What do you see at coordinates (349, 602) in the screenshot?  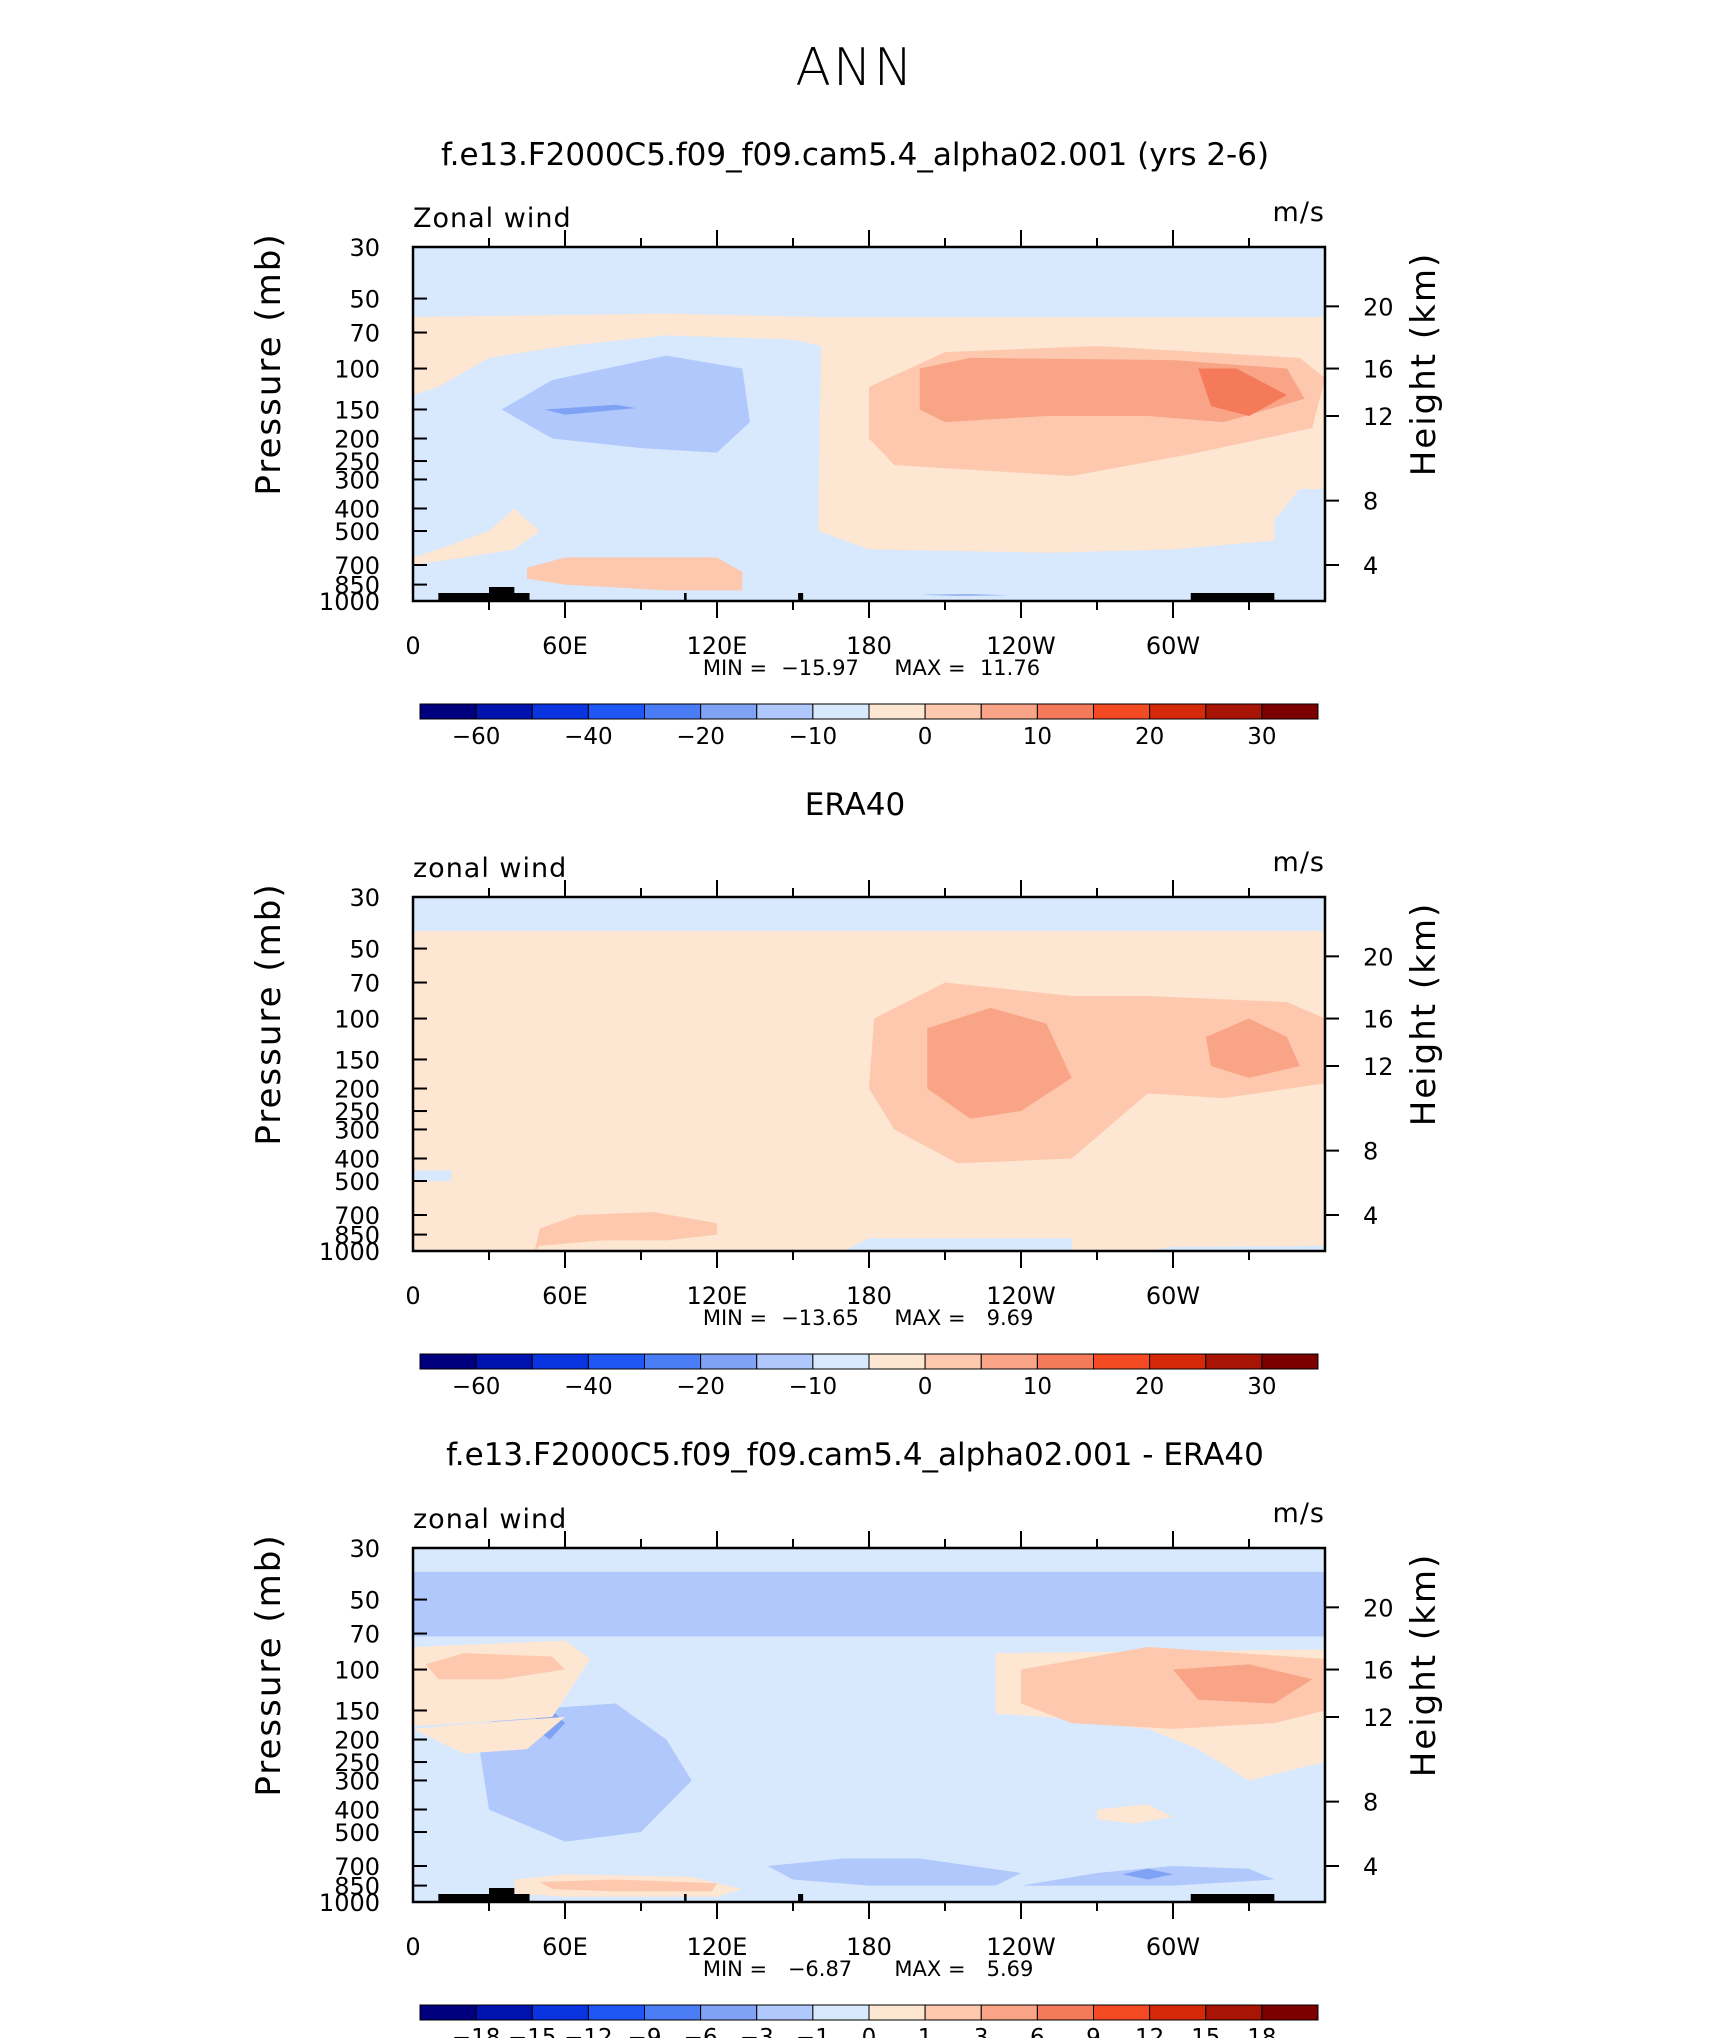 I see `pressure-tick-label: 1000` at bounding box center [349, 602].